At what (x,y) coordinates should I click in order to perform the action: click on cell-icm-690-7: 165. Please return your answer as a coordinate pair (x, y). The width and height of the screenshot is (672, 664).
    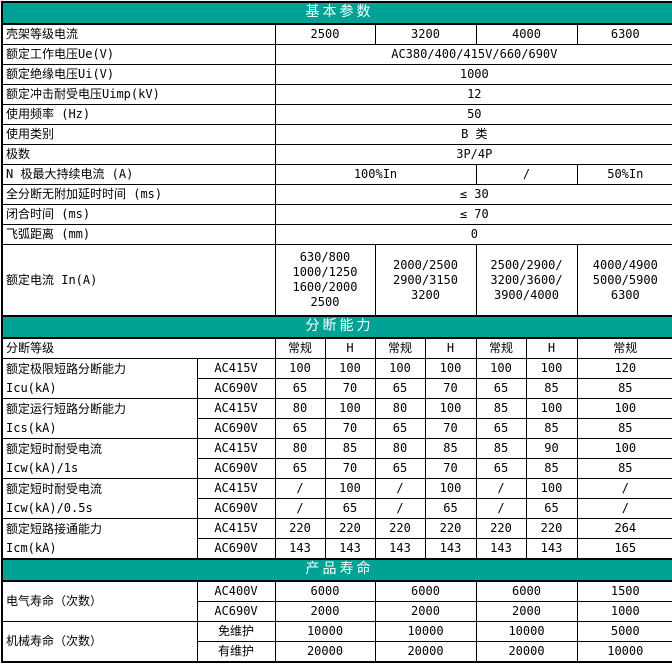
    Looking at the image, I should click on (624, 549).